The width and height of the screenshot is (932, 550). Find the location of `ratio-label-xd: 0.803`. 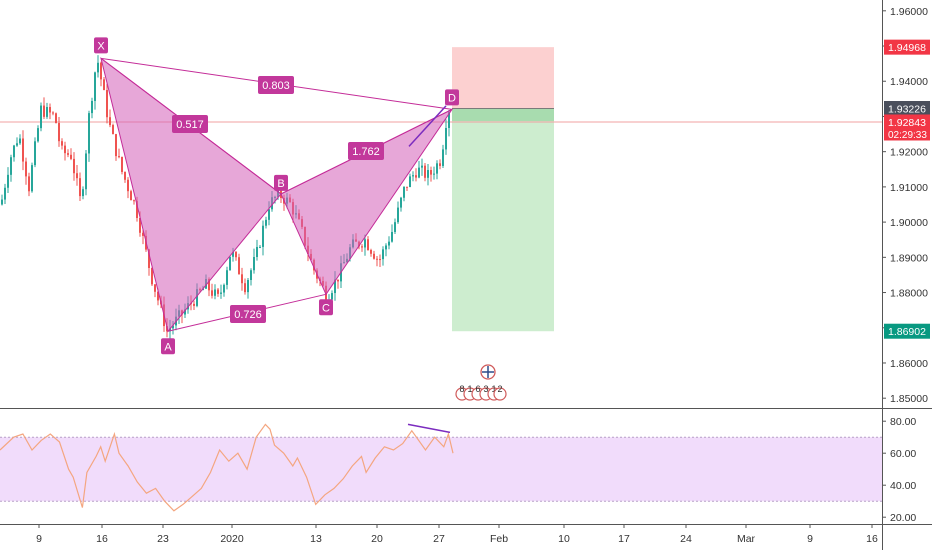

ratio-label-xd: 0.803 is located at coordinates (276, 85).